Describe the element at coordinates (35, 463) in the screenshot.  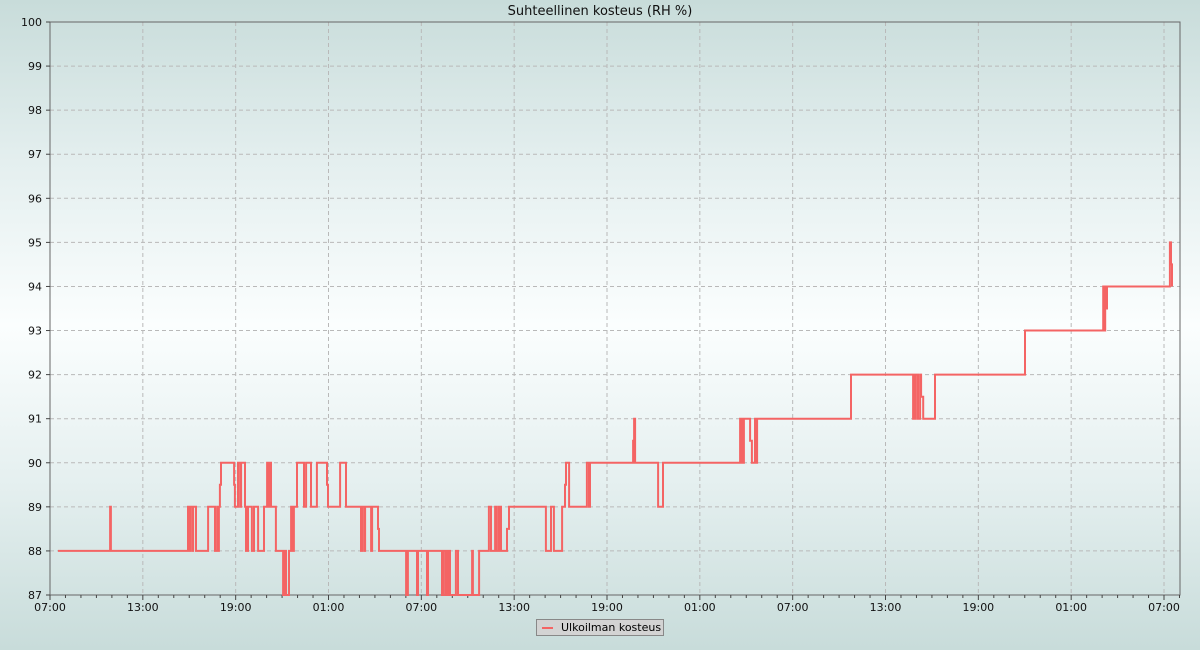
I see `y-tick-label: 90` at that location.